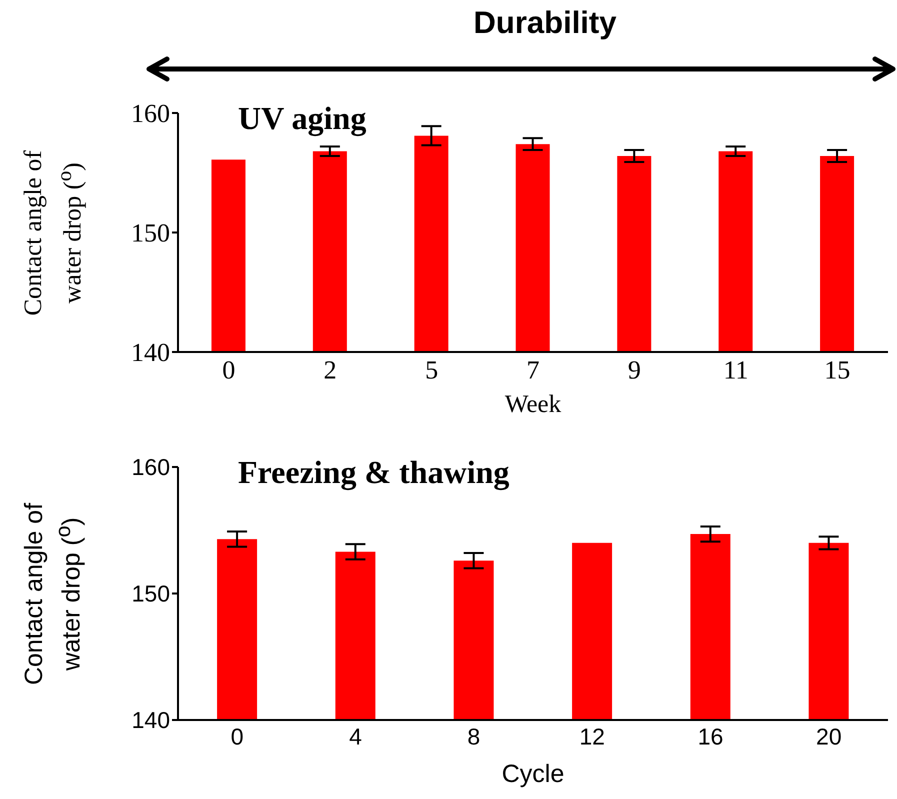 The width and height of the screenshot is (897, 799). What do you see at coordinates (545, 23) in the screenshot?
I see `text: Durability` at bounding box center [545, 23].